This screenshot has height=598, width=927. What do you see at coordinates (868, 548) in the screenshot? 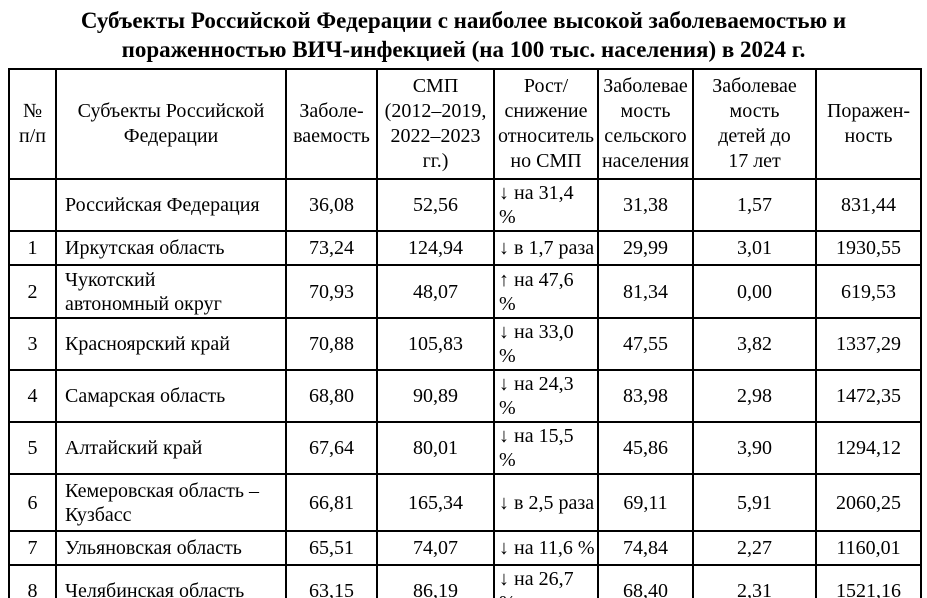
I see `cell-prevalence: 1160,01` at bounding box center [868, 548].